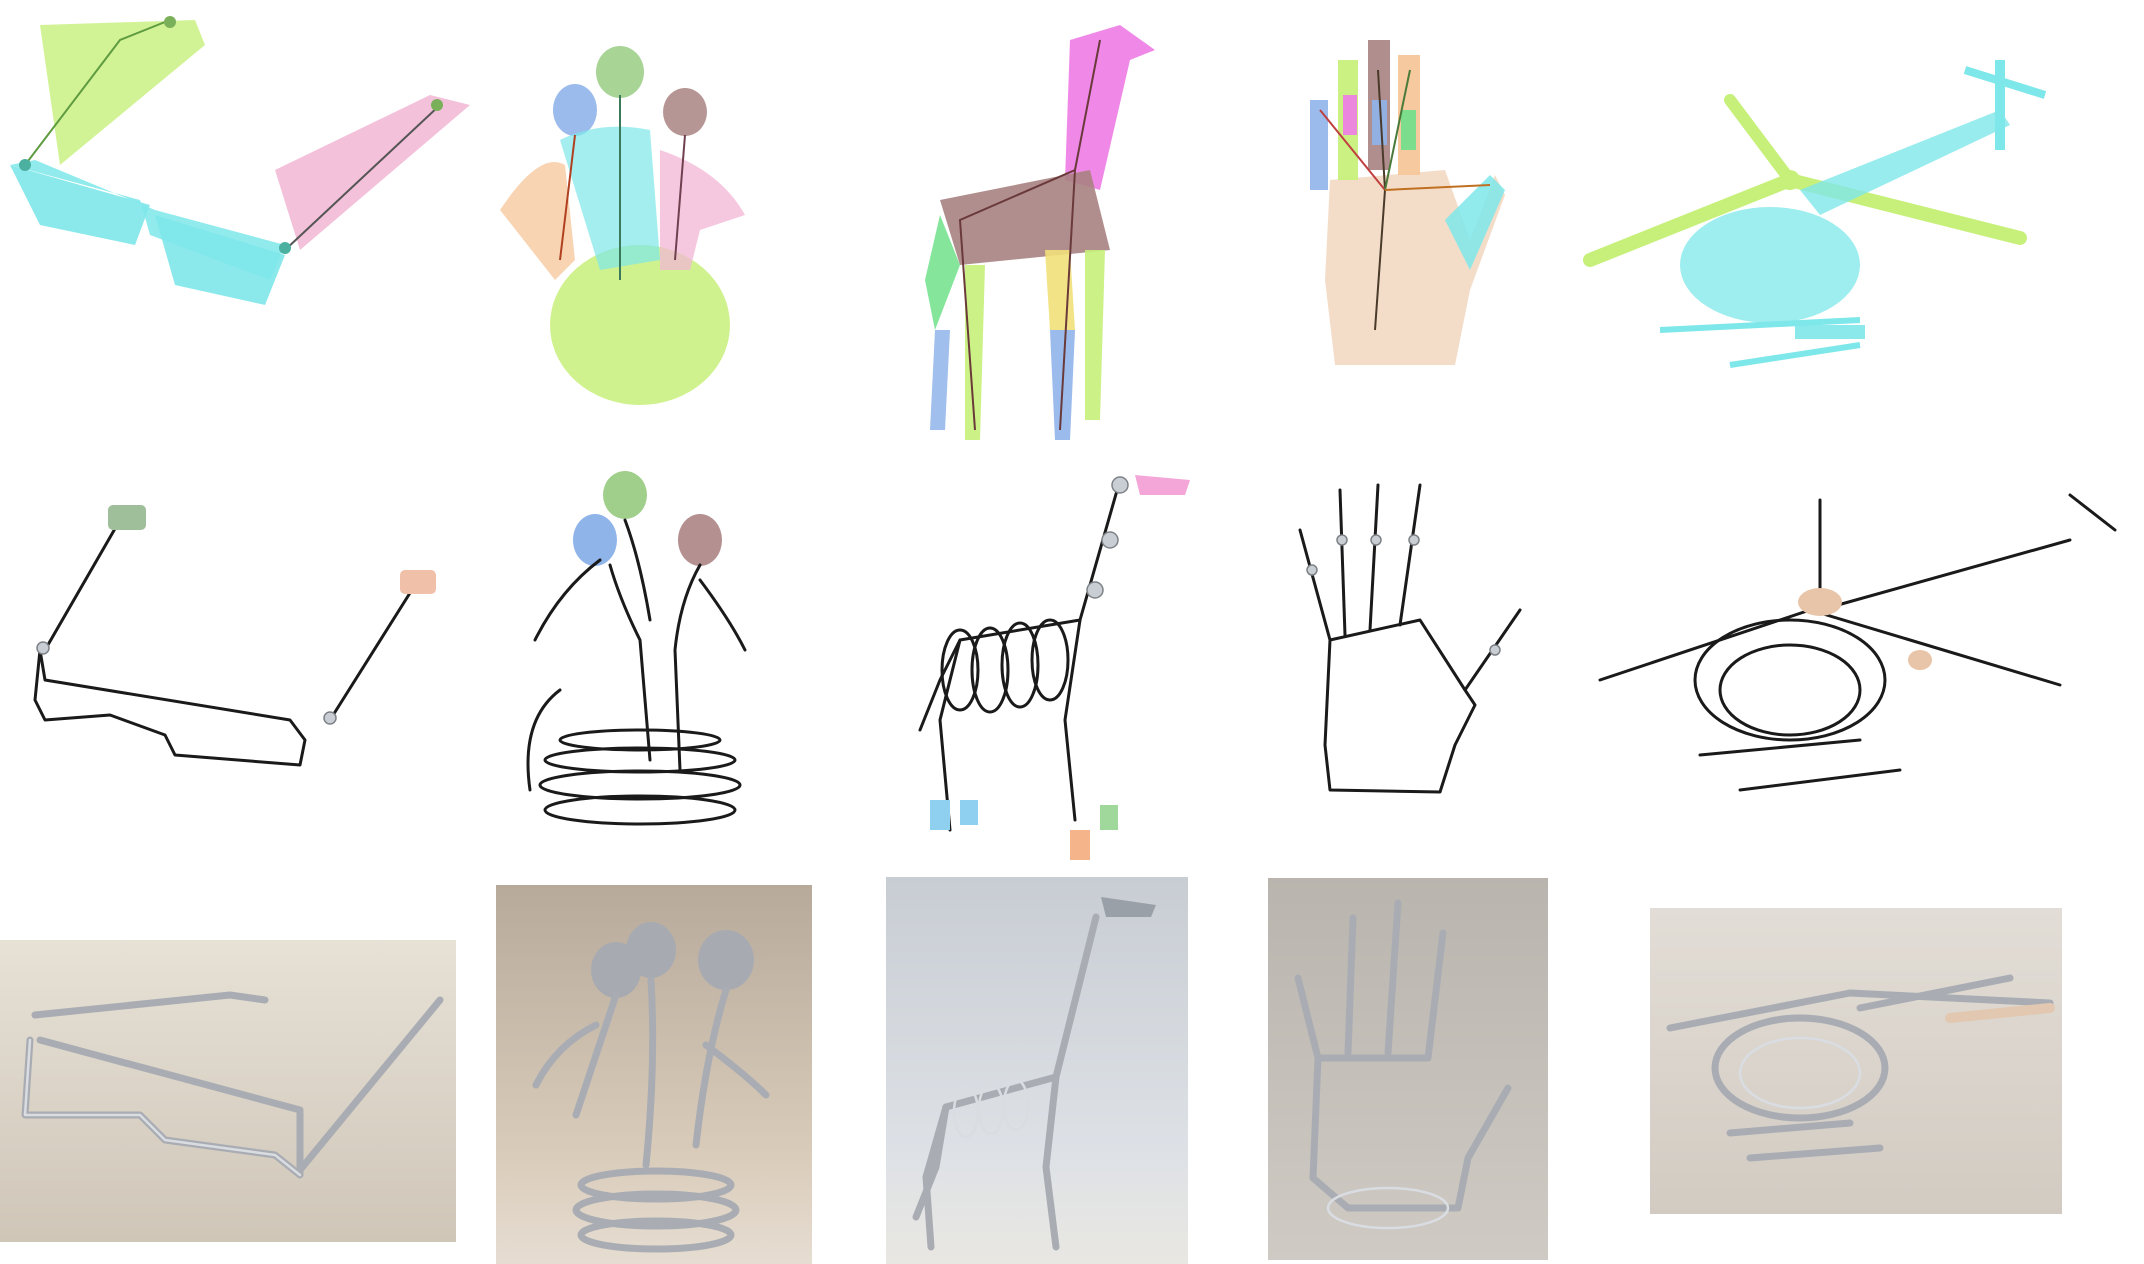 This screenshot has width=2144, height=1264. What do you see at coordinates (1410, 638) in the screenshot?
I see `hand-wire` at bounding box center [1410, 638].